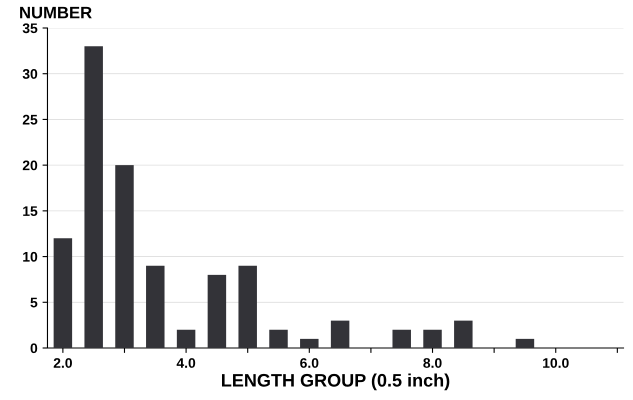 The image size is (633, 400). What do you see at coordinates (556, 363) in the screenshot?
I see `x-tick-label: 10.0` at bounding box center [556, 363].